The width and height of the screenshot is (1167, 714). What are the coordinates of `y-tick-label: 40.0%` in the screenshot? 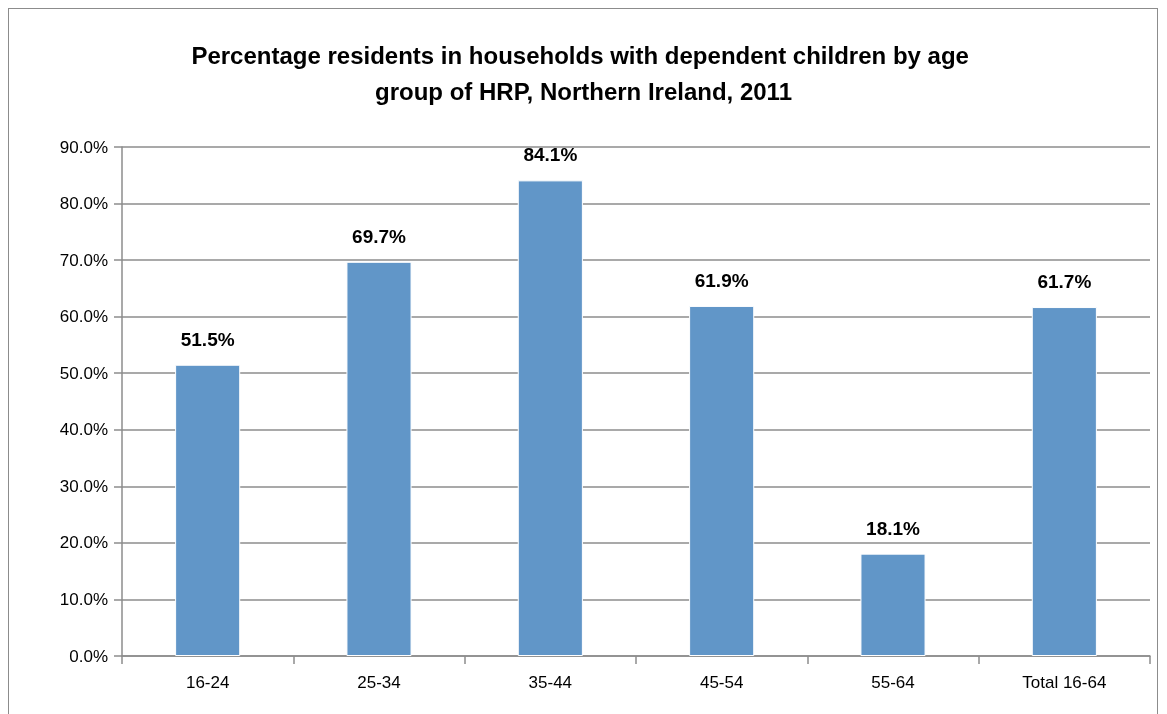 It's located at (83, 430).